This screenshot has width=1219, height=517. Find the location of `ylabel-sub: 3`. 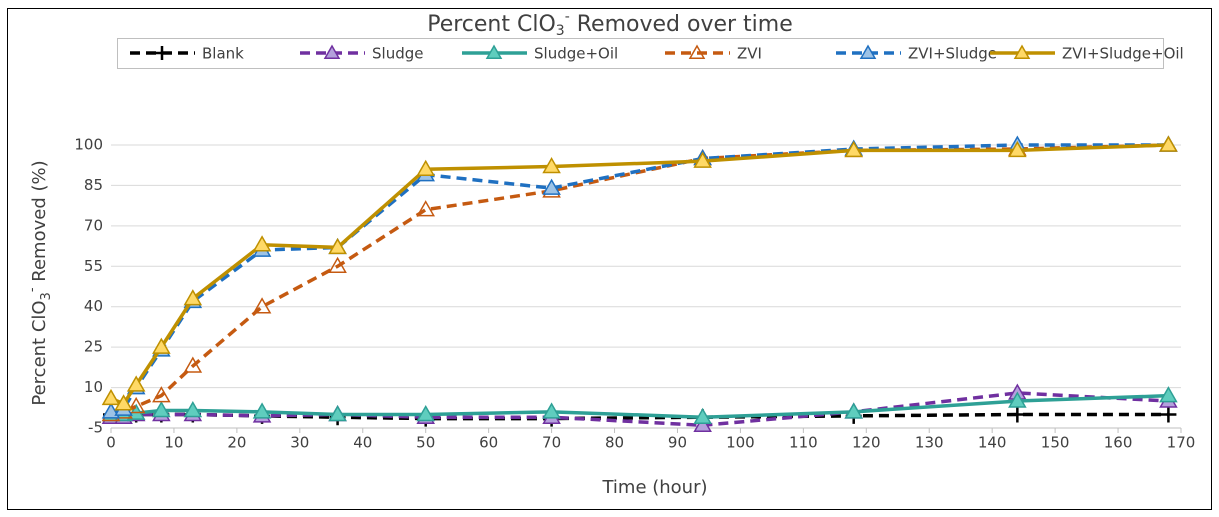

ylabel-sub: 3 is located at coordinates (46, 296).